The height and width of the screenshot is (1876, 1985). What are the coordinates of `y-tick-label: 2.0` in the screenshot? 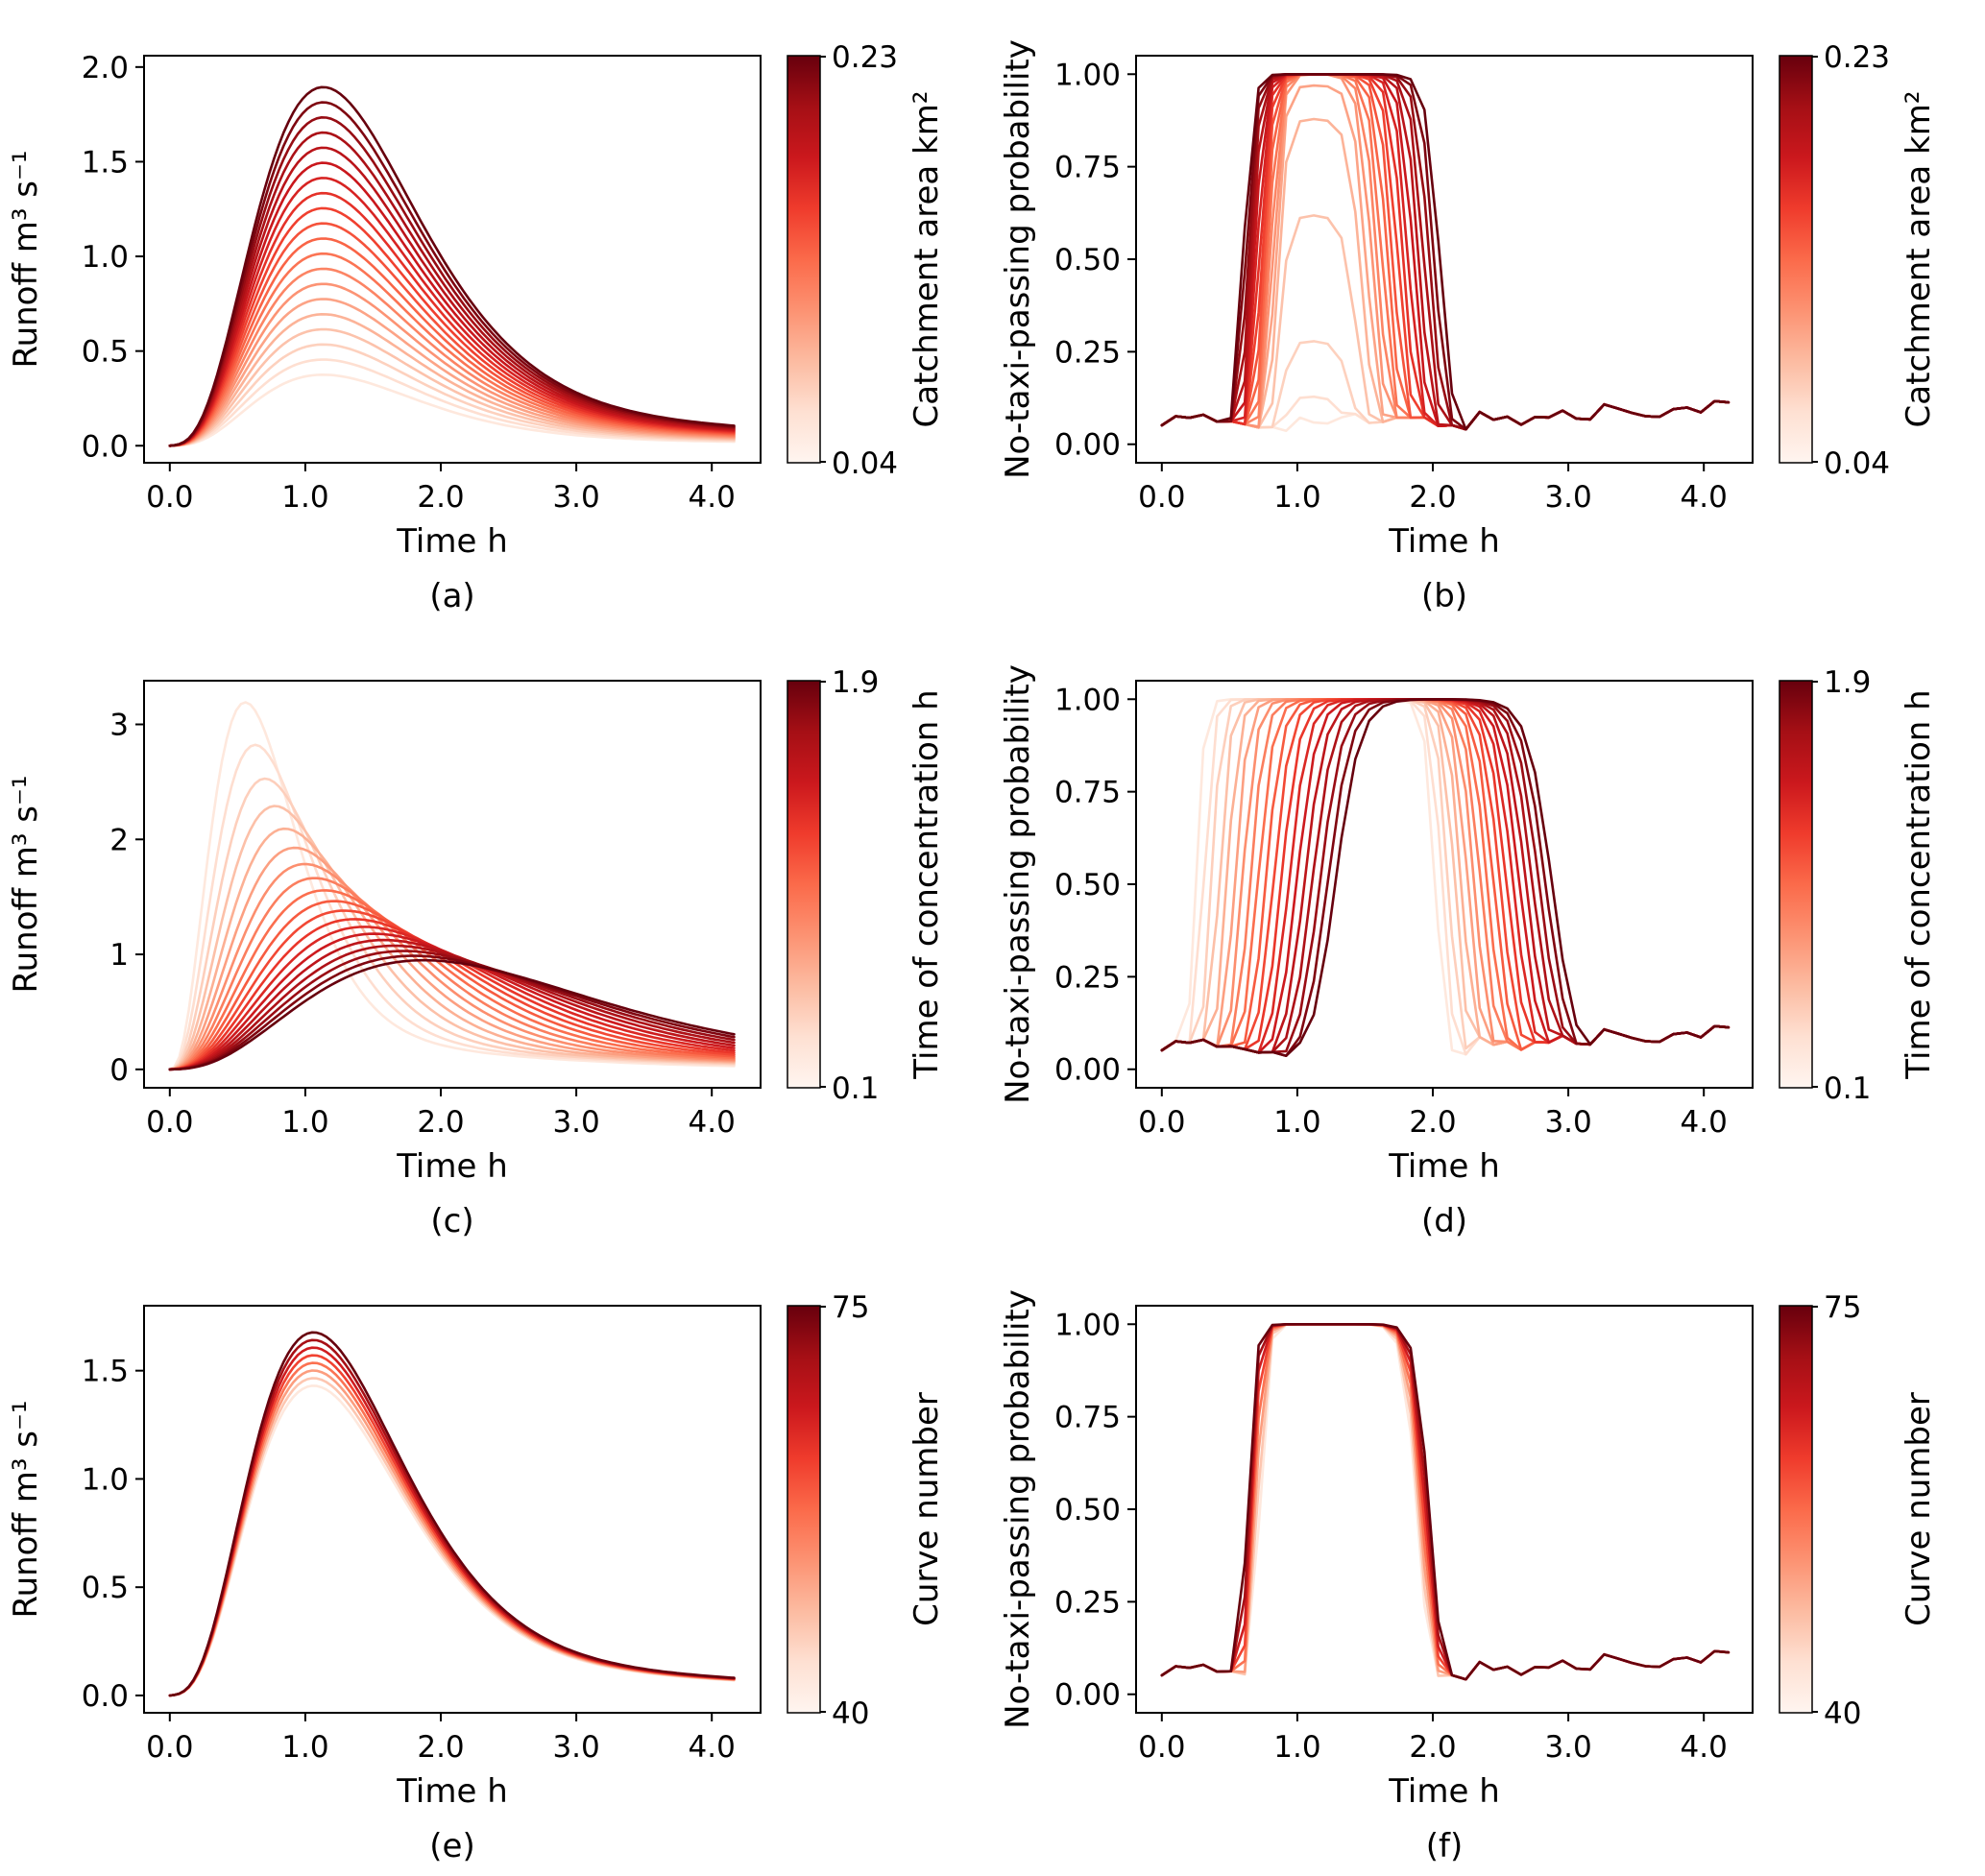 It's located at (106, 68).